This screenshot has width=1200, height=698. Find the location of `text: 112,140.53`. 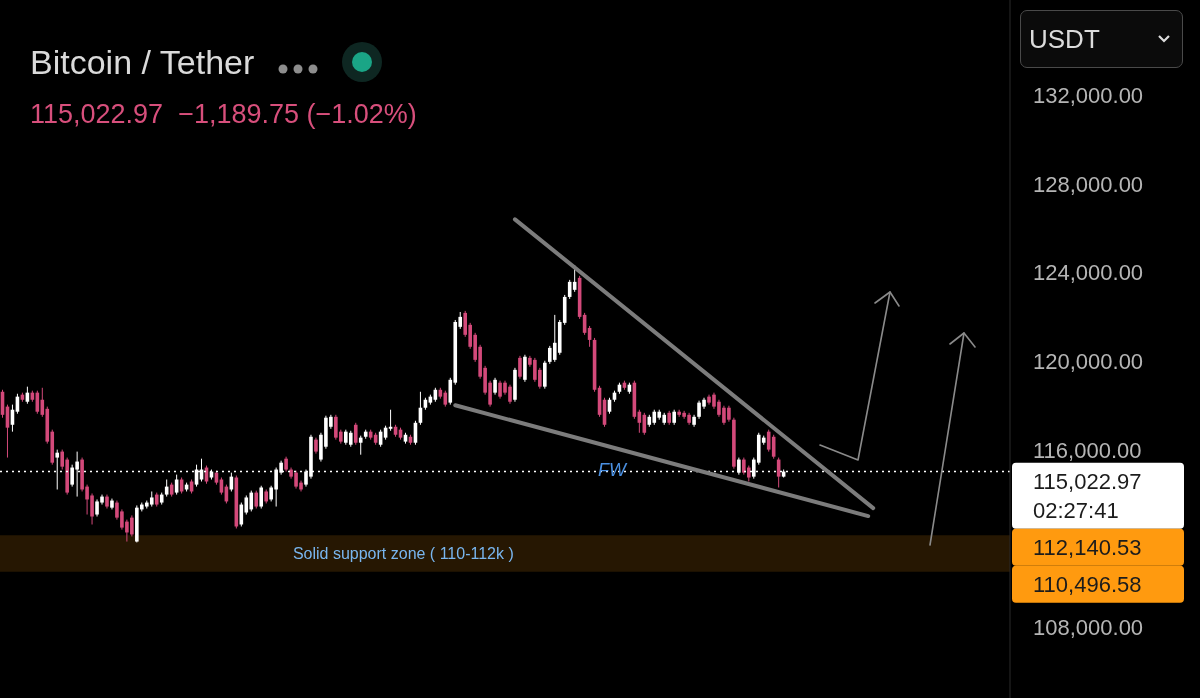

text: 112,140.53 is located at coordinates (1087, 547).